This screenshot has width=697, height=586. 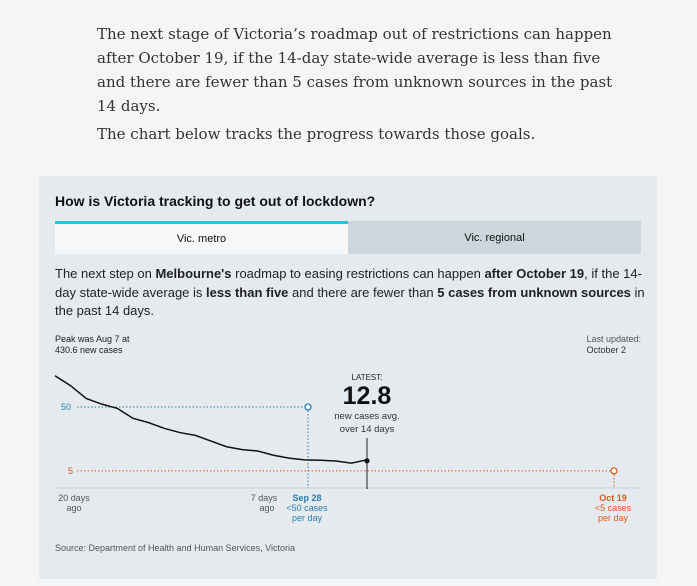 I want to click on desc-bold-1: Melbourne's, so click(x=193, y=273).